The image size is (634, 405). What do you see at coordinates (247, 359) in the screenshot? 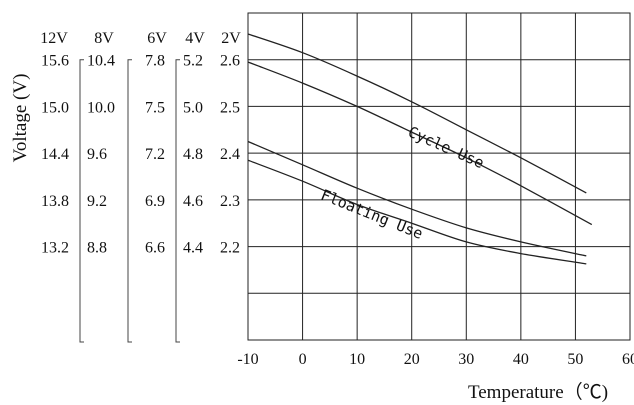
I see `x-tick-label: -10` at bounding box center [247, 359].